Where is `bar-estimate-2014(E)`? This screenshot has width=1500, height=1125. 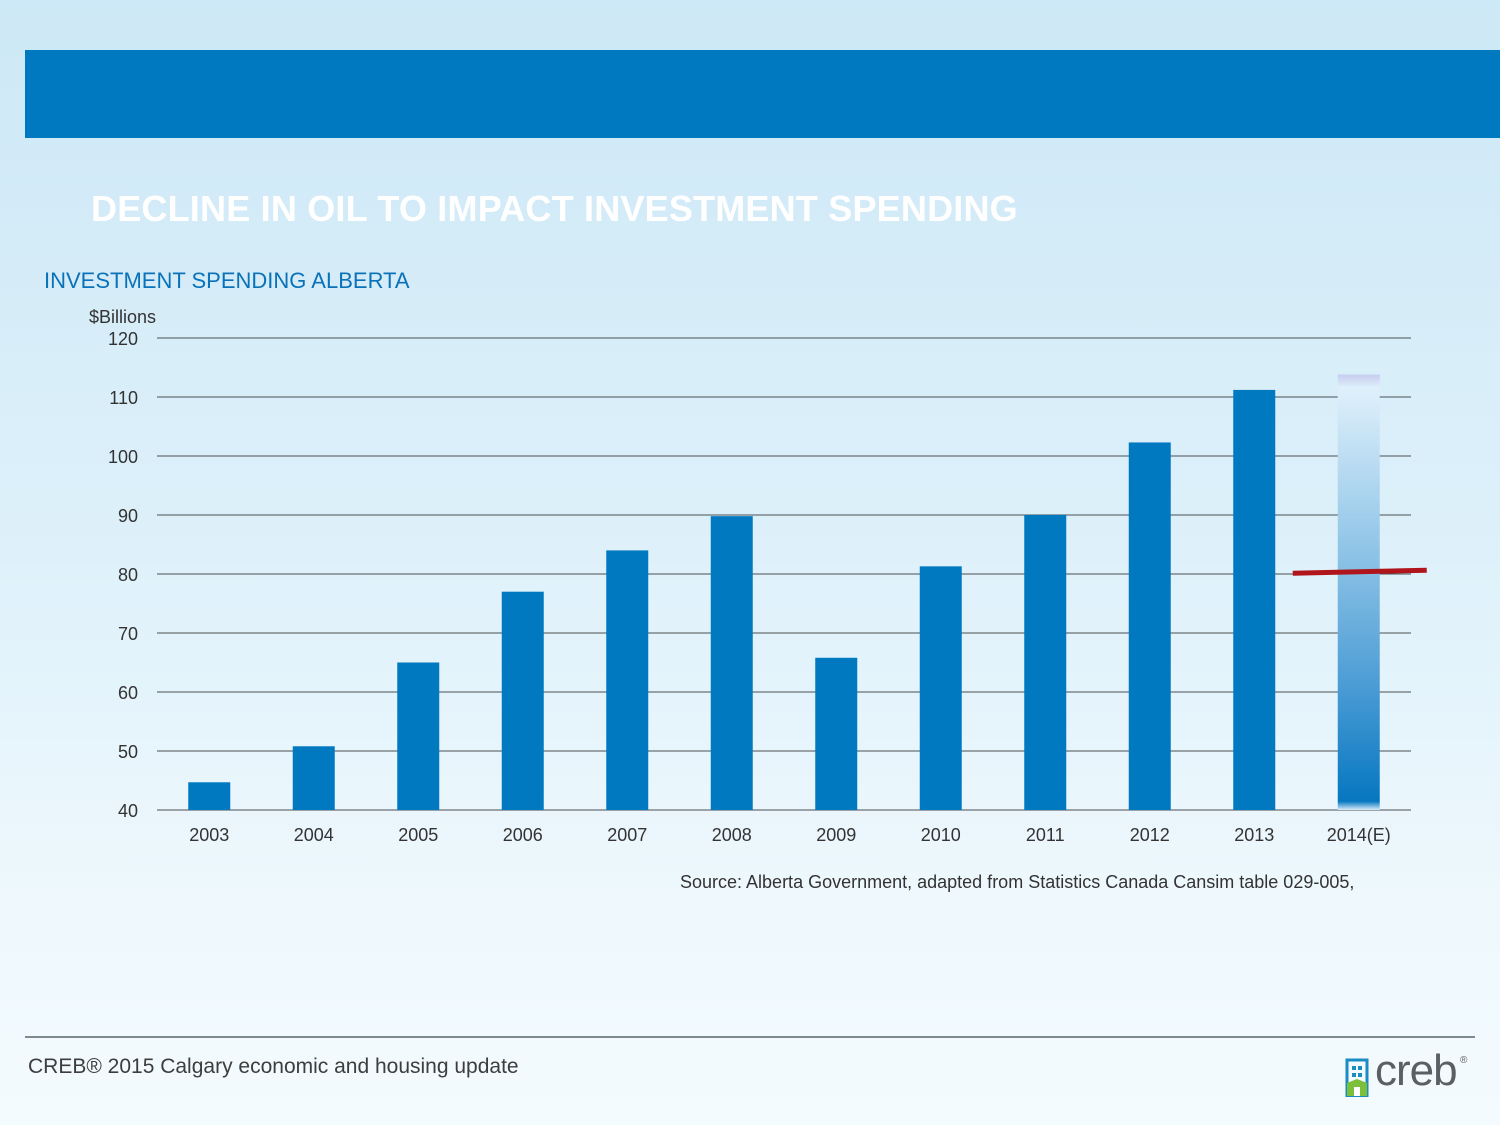 bar-estimate-2014(E) is located at coordinates (1358, 592).